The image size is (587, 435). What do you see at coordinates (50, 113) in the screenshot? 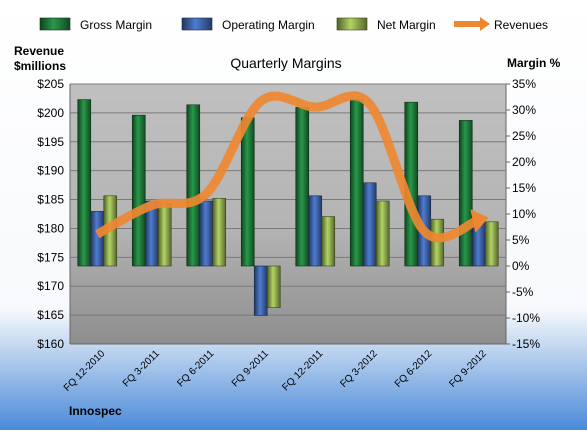
I see `left-tick-label: $200` at bounding box center [50, 113].